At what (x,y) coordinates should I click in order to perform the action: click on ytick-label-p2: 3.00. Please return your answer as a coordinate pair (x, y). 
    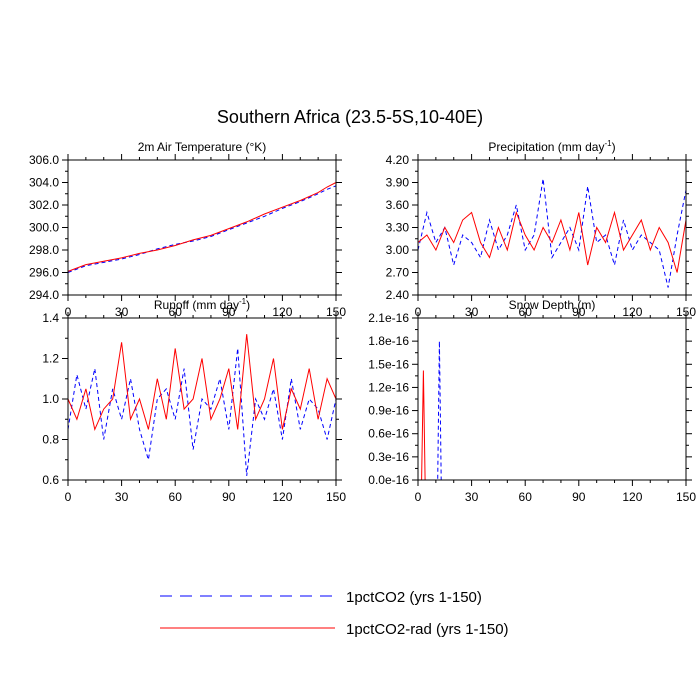
    Looking at the image, I should click on (398, 250).